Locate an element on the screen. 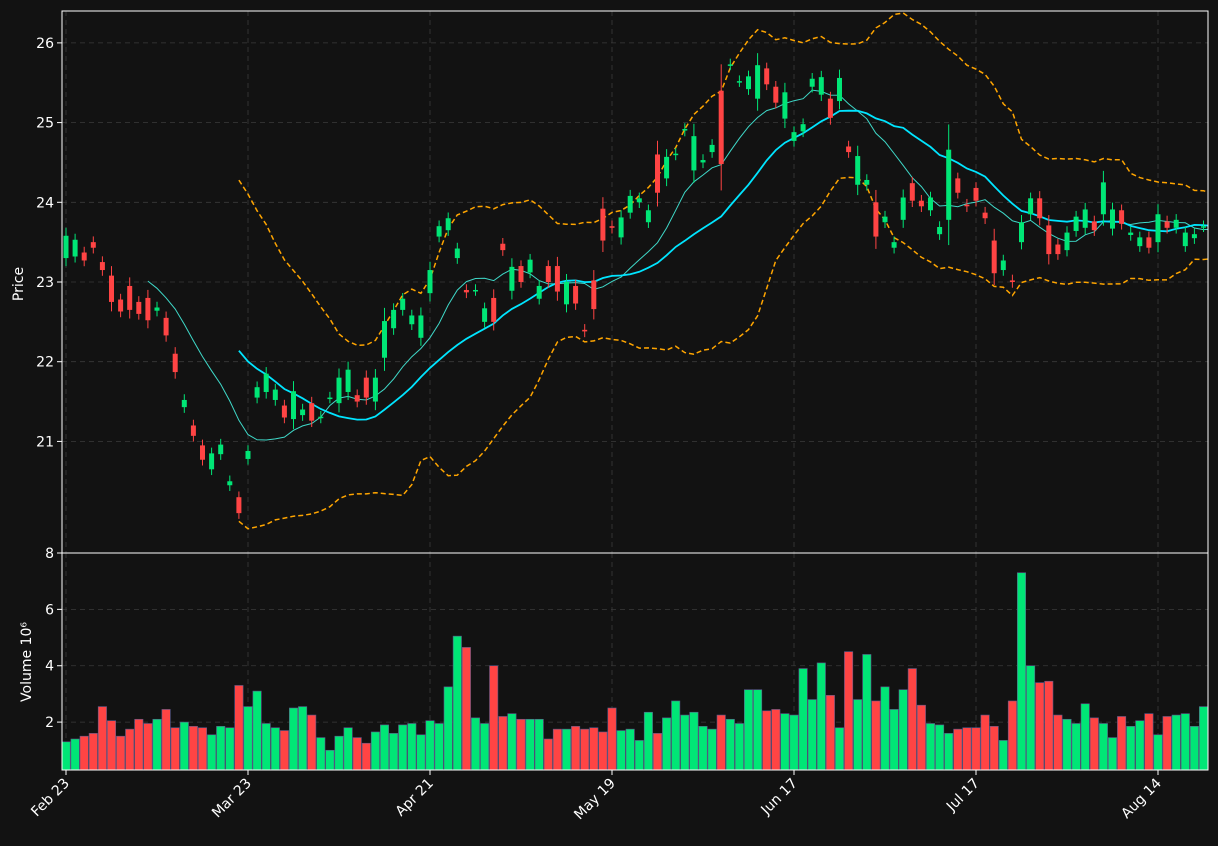  price-tick-label: 22 is located at coordinates (45, 363).